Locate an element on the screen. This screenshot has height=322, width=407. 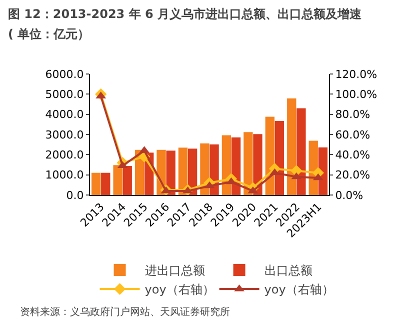
y-tick-label: 2000.0 is located at coordinates (64, 155).